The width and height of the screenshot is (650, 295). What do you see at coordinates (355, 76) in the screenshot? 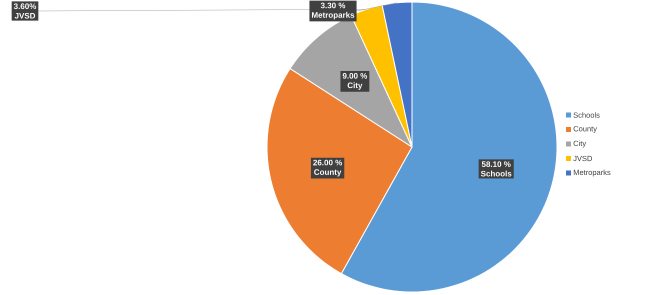
I see `data-label: 9.00 %` at bounding box center [355, 76].